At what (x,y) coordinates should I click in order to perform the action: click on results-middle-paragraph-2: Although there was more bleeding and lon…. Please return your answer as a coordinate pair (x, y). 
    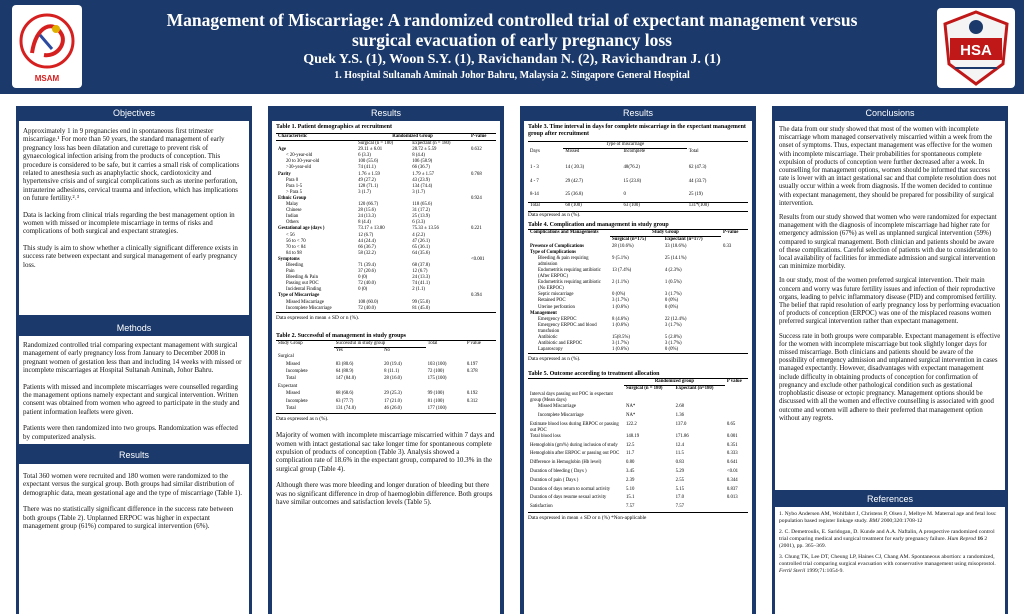
    Looking at the image, I should click on (384, 493).